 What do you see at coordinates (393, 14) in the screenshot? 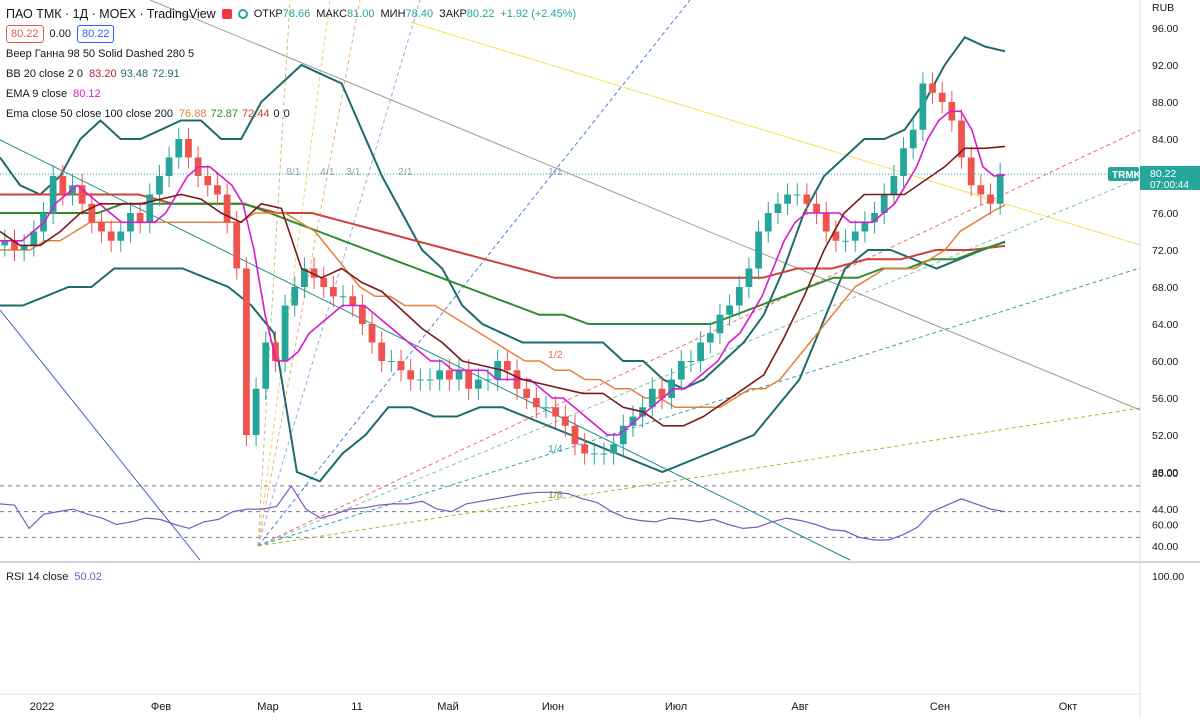
I see `ohlc-low-label: МИН` at bounding box center [393, 14].